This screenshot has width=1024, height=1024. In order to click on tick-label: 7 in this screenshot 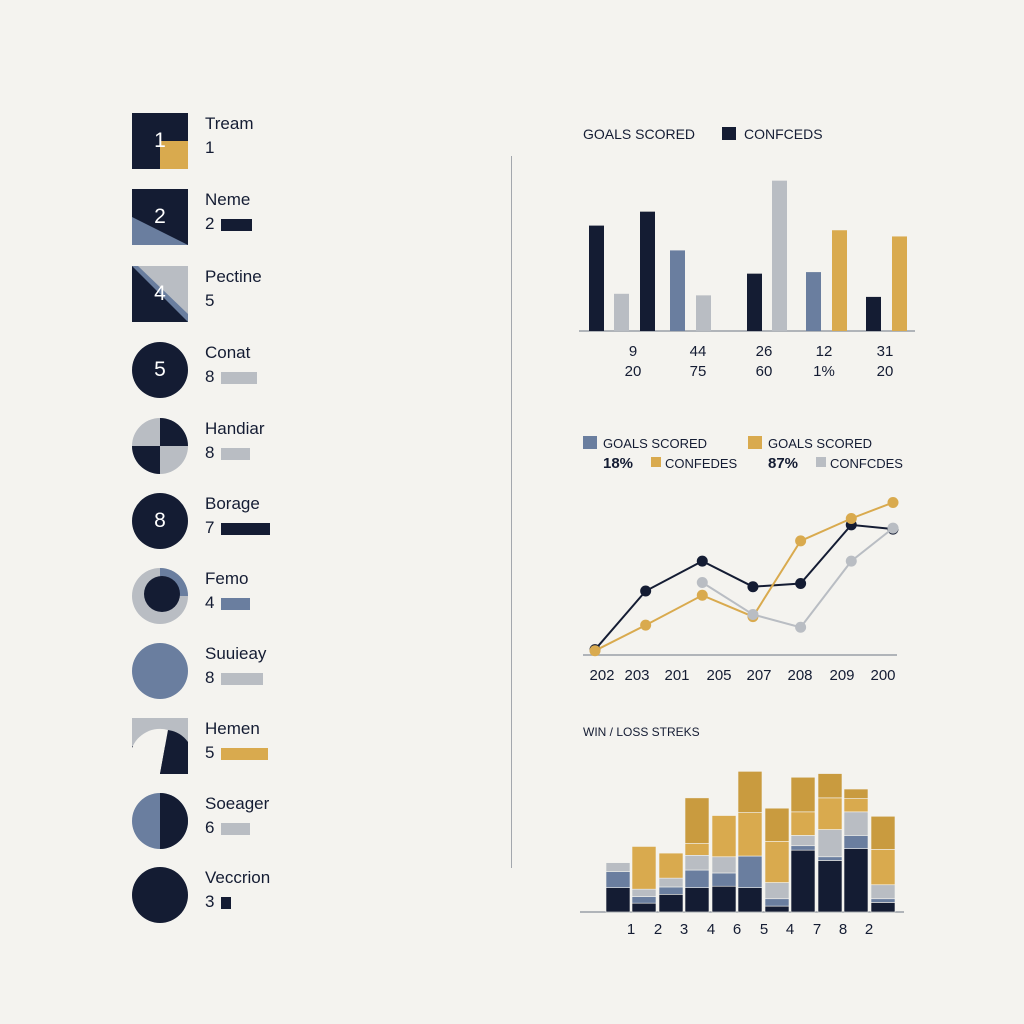, I will do `click(817, 929)`.